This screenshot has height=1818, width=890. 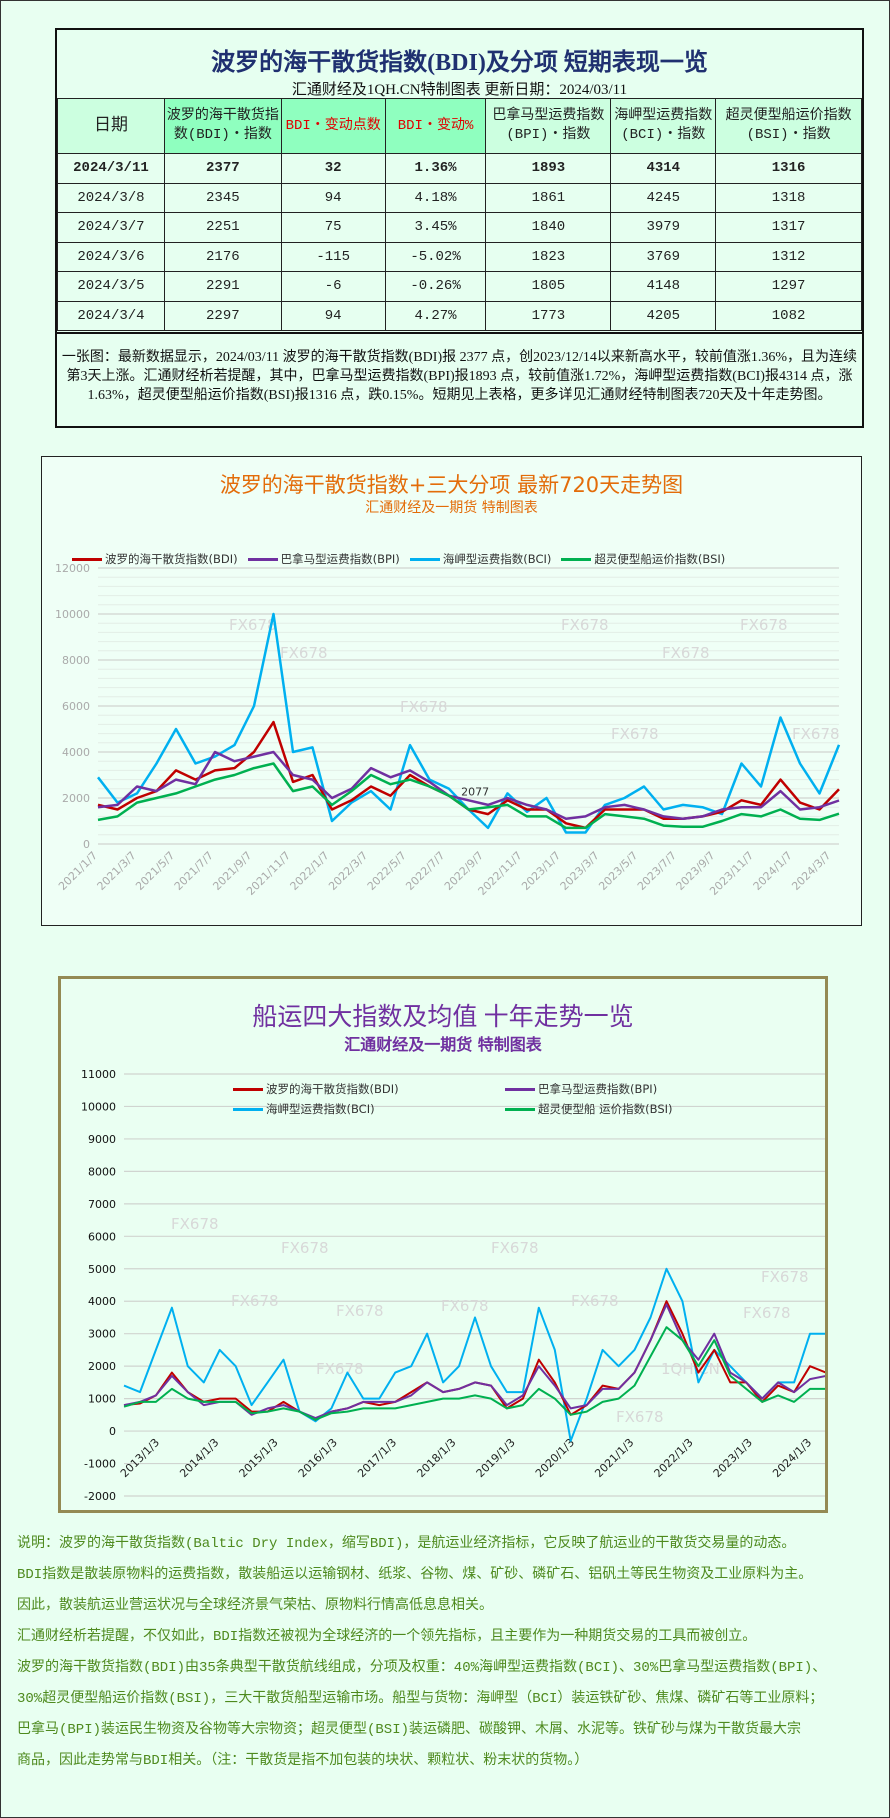 I want to click on x-tick-label: 2014/1/3, so click(x=199, y=1458).